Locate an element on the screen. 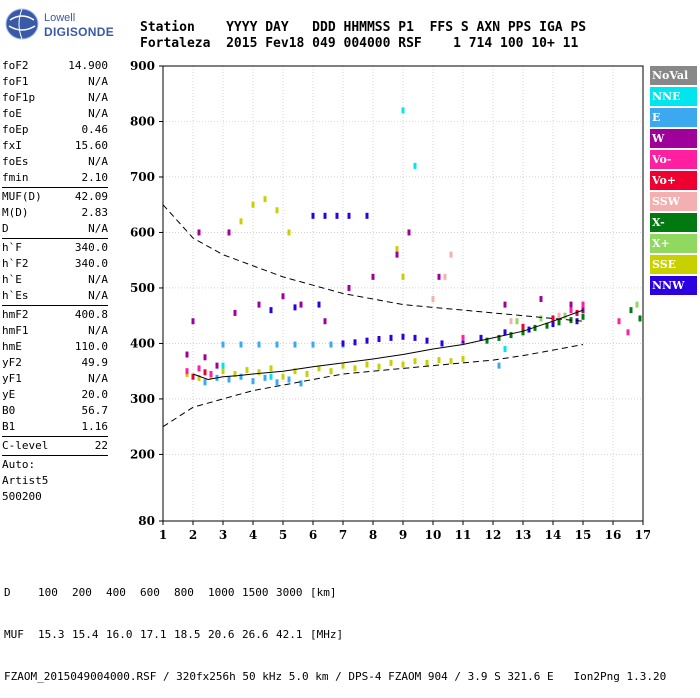 The image size is (700, 698). param-key: hmE is located at coordinates (12, 346).